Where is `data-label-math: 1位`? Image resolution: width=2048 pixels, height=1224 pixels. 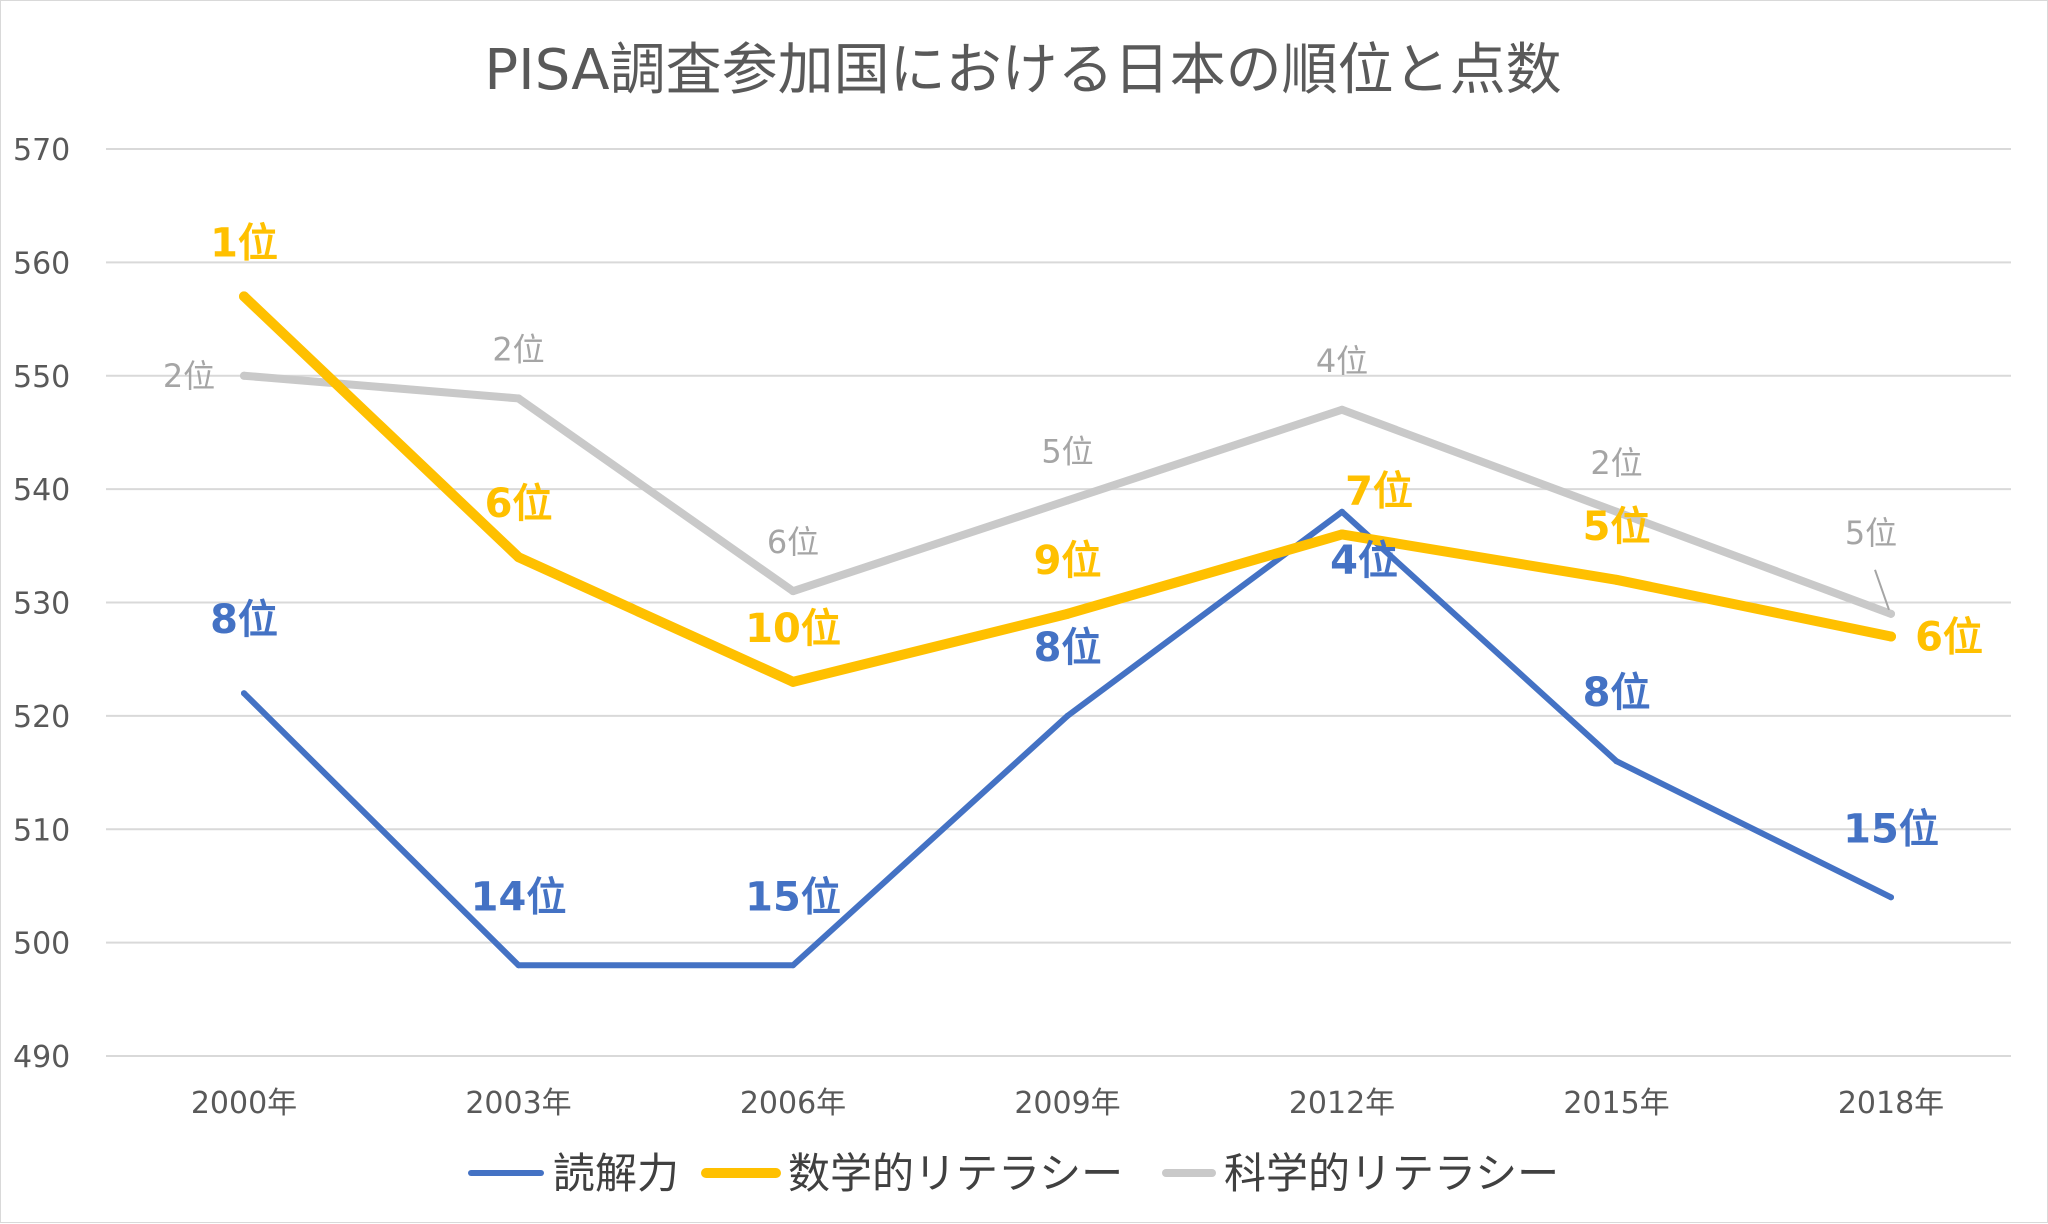
data-label-math: 1位 is located at coordinates (244, 243).